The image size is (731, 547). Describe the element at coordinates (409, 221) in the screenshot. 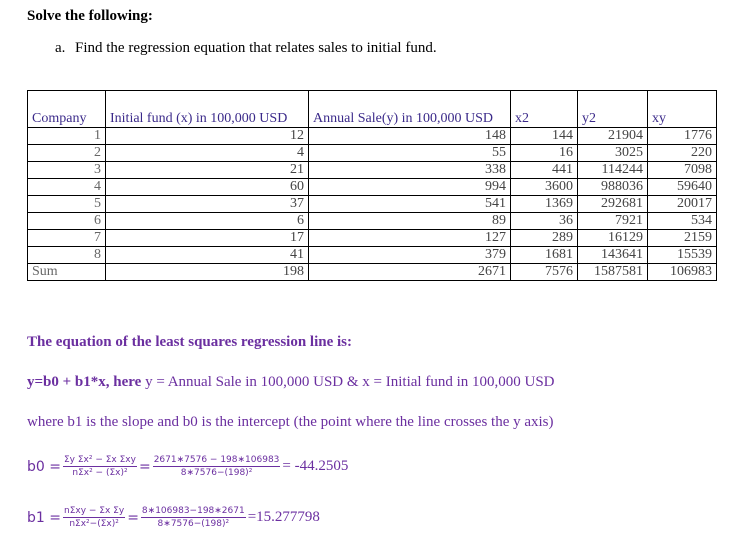

I see `cell: 89` at that location.